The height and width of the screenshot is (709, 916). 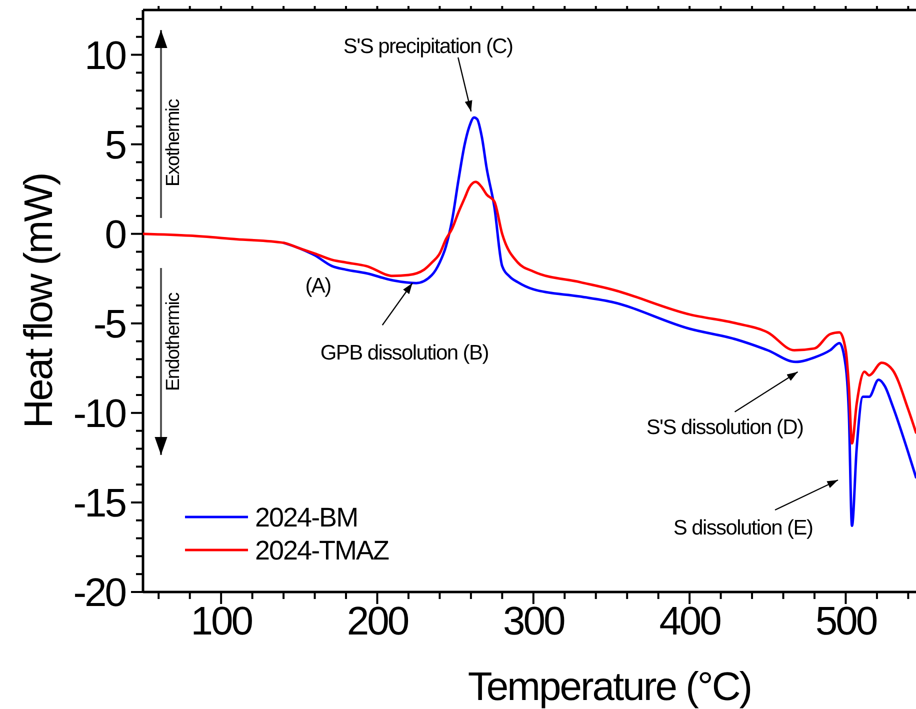 I want to click on annotation: Exothermic, so click(x=173, y=143).